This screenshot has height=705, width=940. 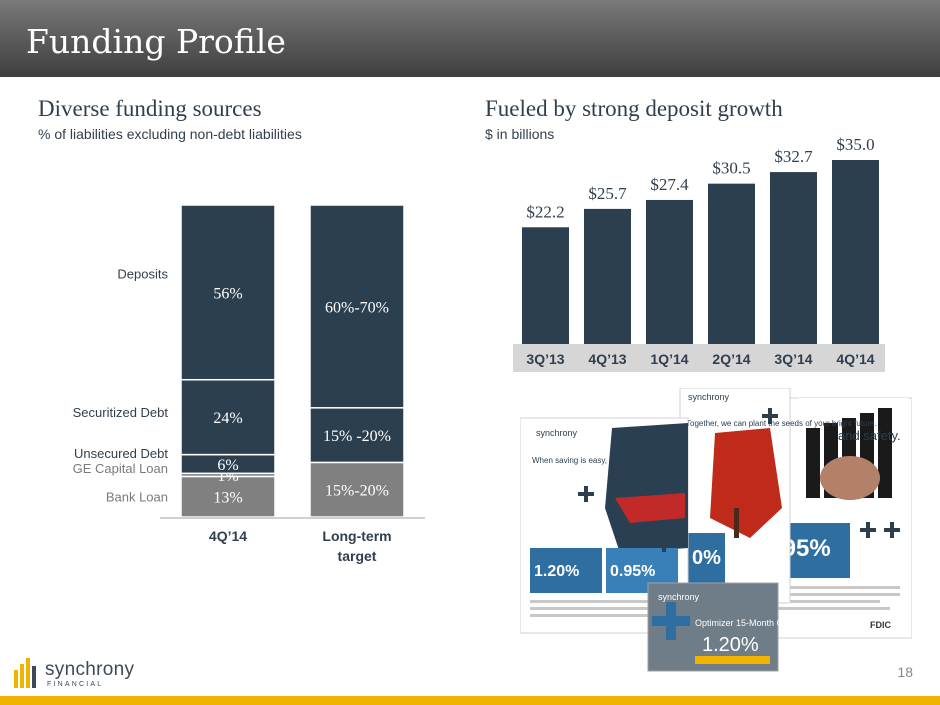 I want to click on ad-card-right: and safety. .95% FDIC, so click(x=829, y=518).